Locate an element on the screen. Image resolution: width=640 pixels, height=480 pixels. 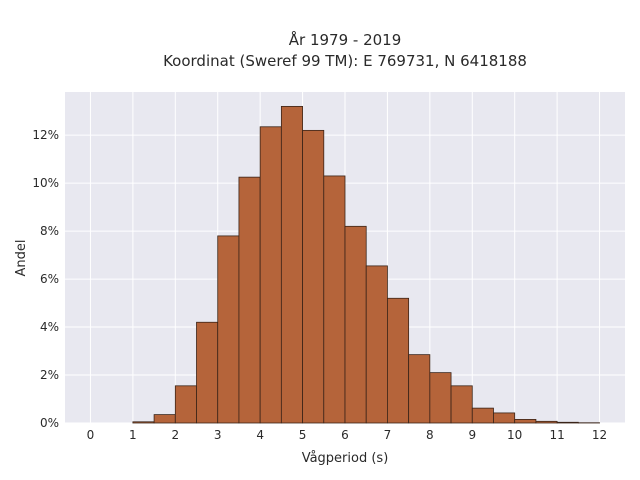
x-tick-label: 9 is located at coordinates (472, 435).